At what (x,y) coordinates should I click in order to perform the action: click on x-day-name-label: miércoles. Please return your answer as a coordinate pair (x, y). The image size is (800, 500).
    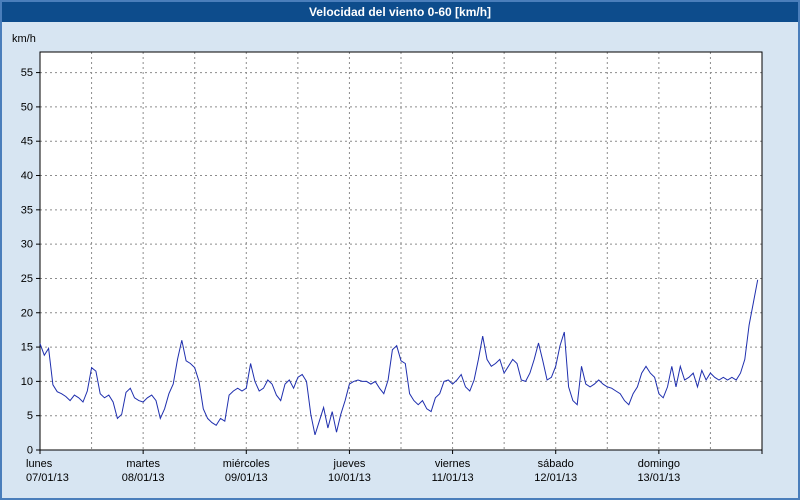
    Looking at the image, I should click on (247, 464).